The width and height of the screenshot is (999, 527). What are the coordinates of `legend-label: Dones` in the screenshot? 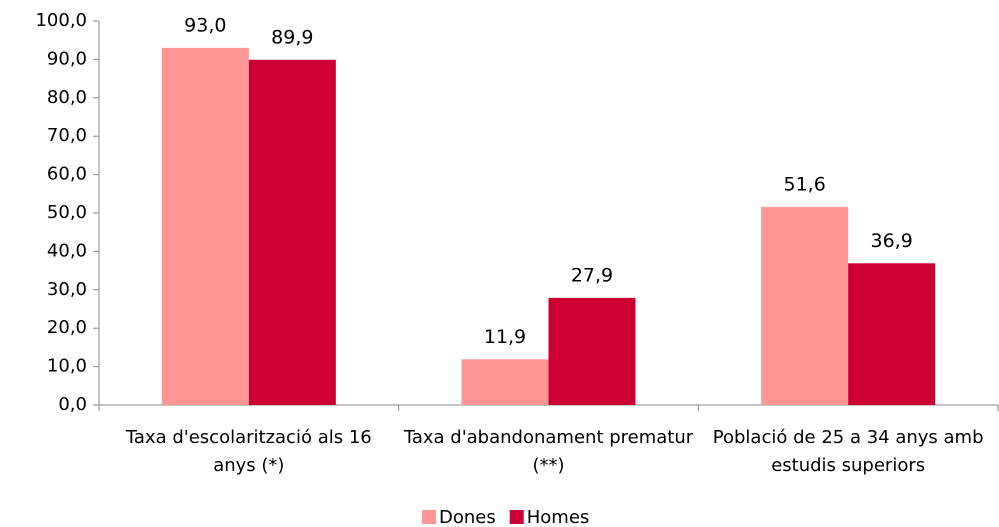 It's located at (467, 517).